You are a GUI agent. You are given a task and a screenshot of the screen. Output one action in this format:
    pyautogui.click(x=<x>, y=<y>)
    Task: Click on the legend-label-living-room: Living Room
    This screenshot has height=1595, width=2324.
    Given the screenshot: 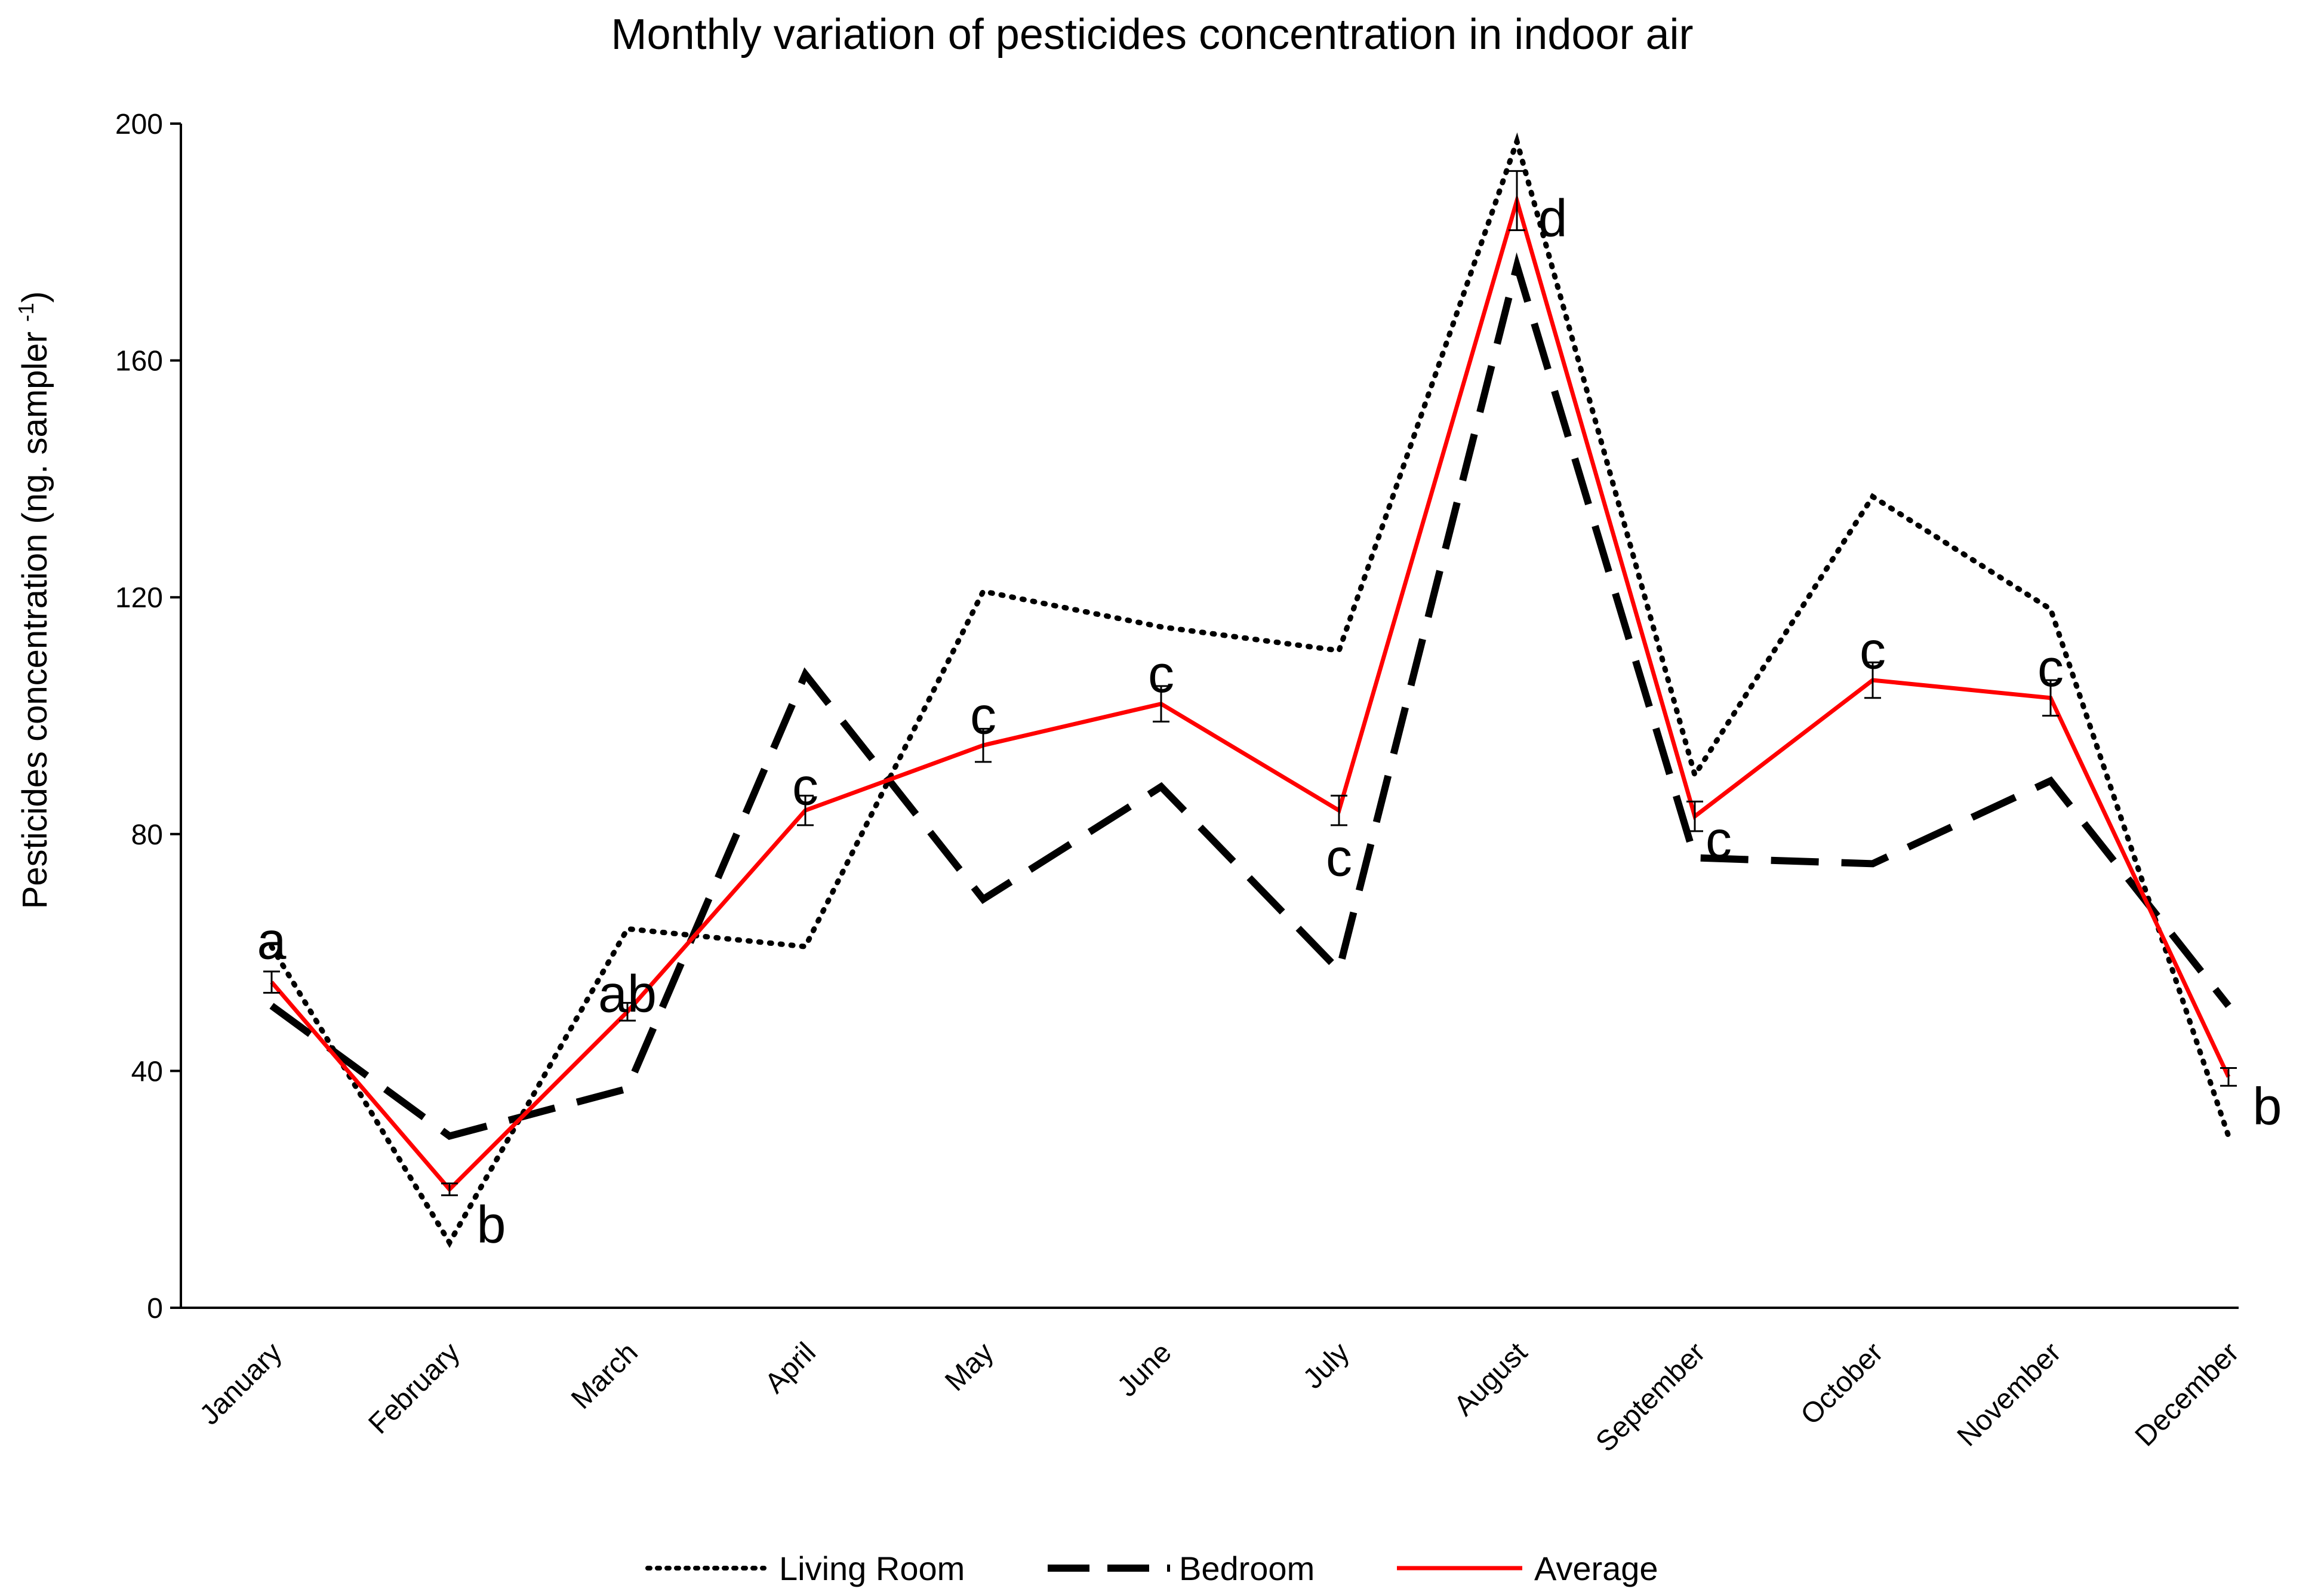 What is the action you would take?
    pyautogui.click(x=872, y=1568)
    